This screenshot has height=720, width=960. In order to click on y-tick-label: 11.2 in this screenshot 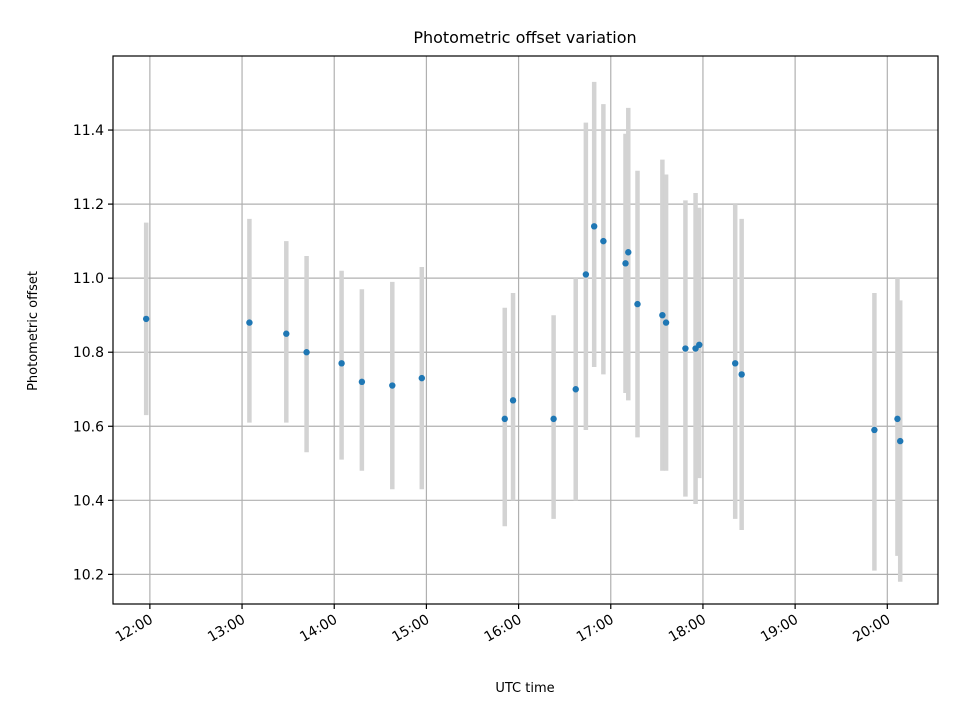, I will do `click(88, 205)`.